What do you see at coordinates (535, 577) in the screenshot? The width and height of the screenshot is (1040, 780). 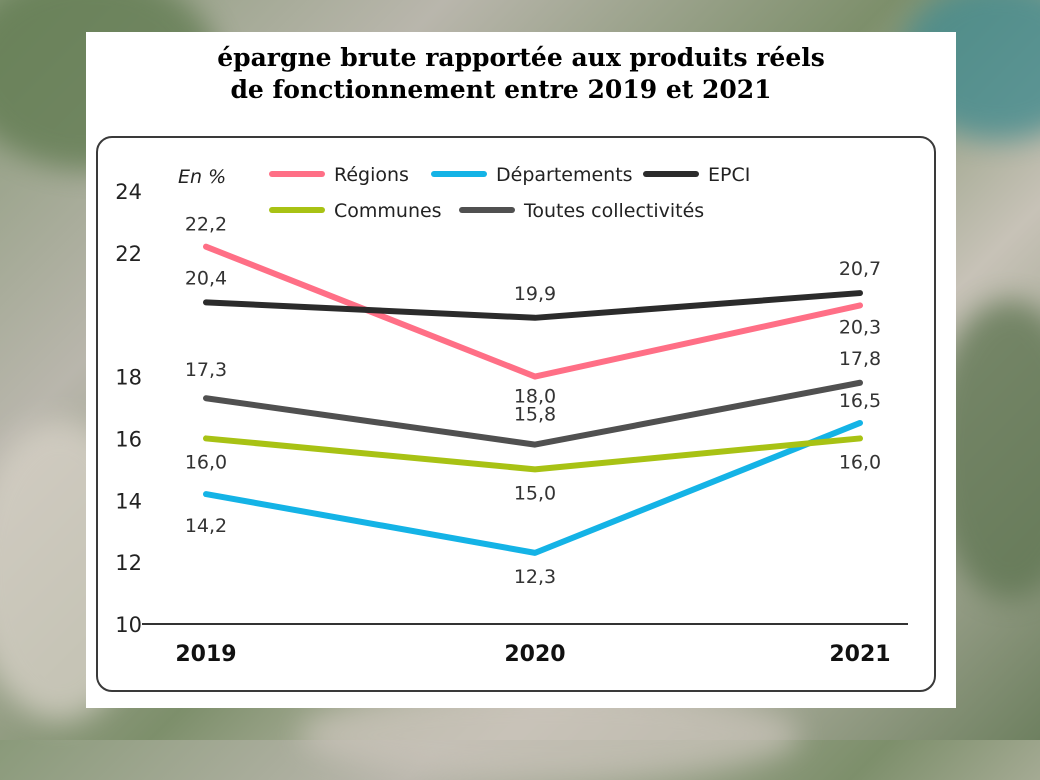 I see `data-label: 12,3` at bounding box center [535, 577].